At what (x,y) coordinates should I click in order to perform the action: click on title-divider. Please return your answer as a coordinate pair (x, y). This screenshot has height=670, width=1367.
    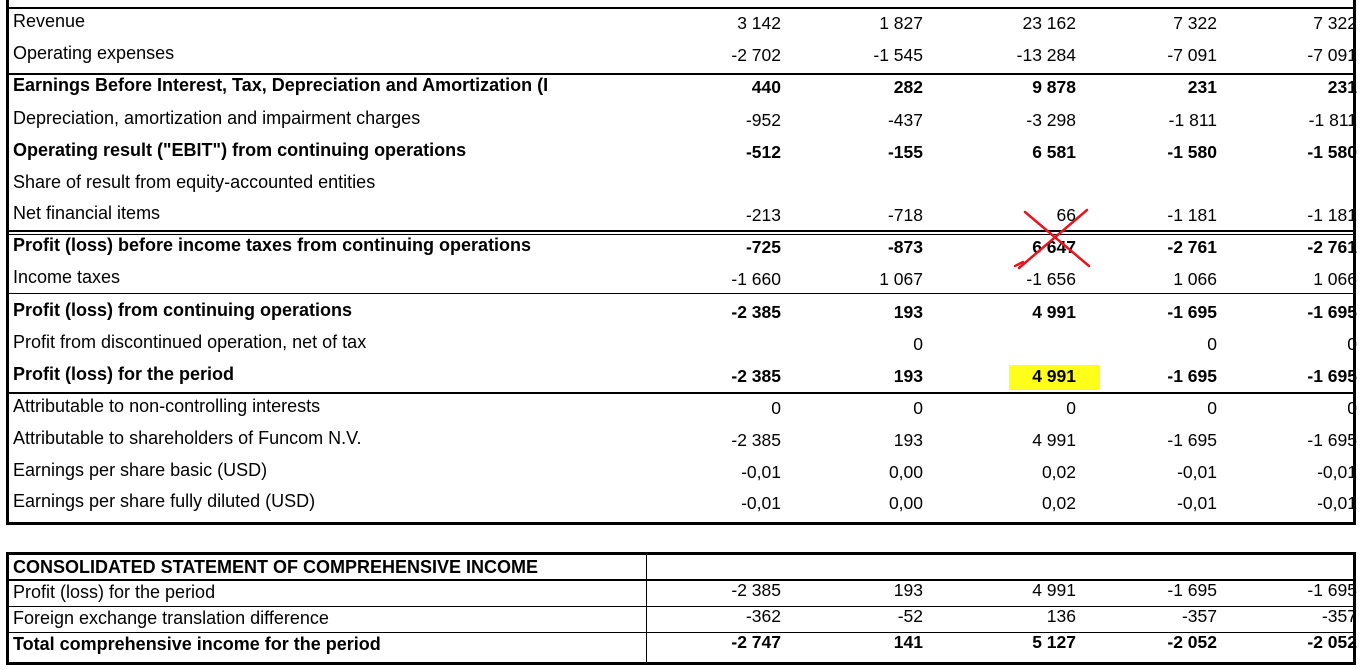
    Looking at the image, I should click on (681, 580).